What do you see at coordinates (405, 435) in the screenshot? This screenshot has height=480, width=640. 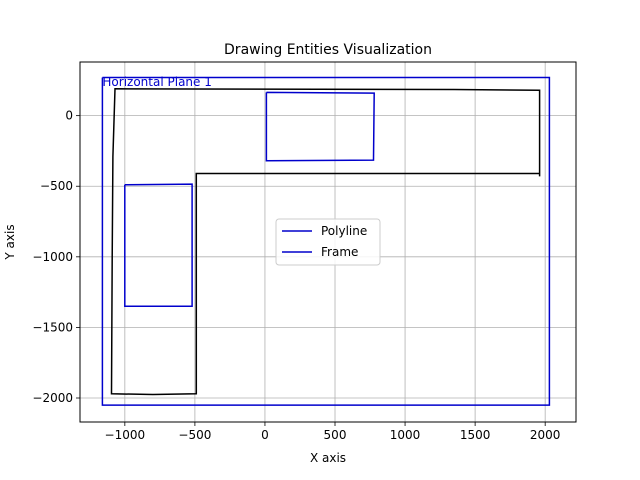 I see `x-tick-label: 1000` at bounding box center [405, 435].